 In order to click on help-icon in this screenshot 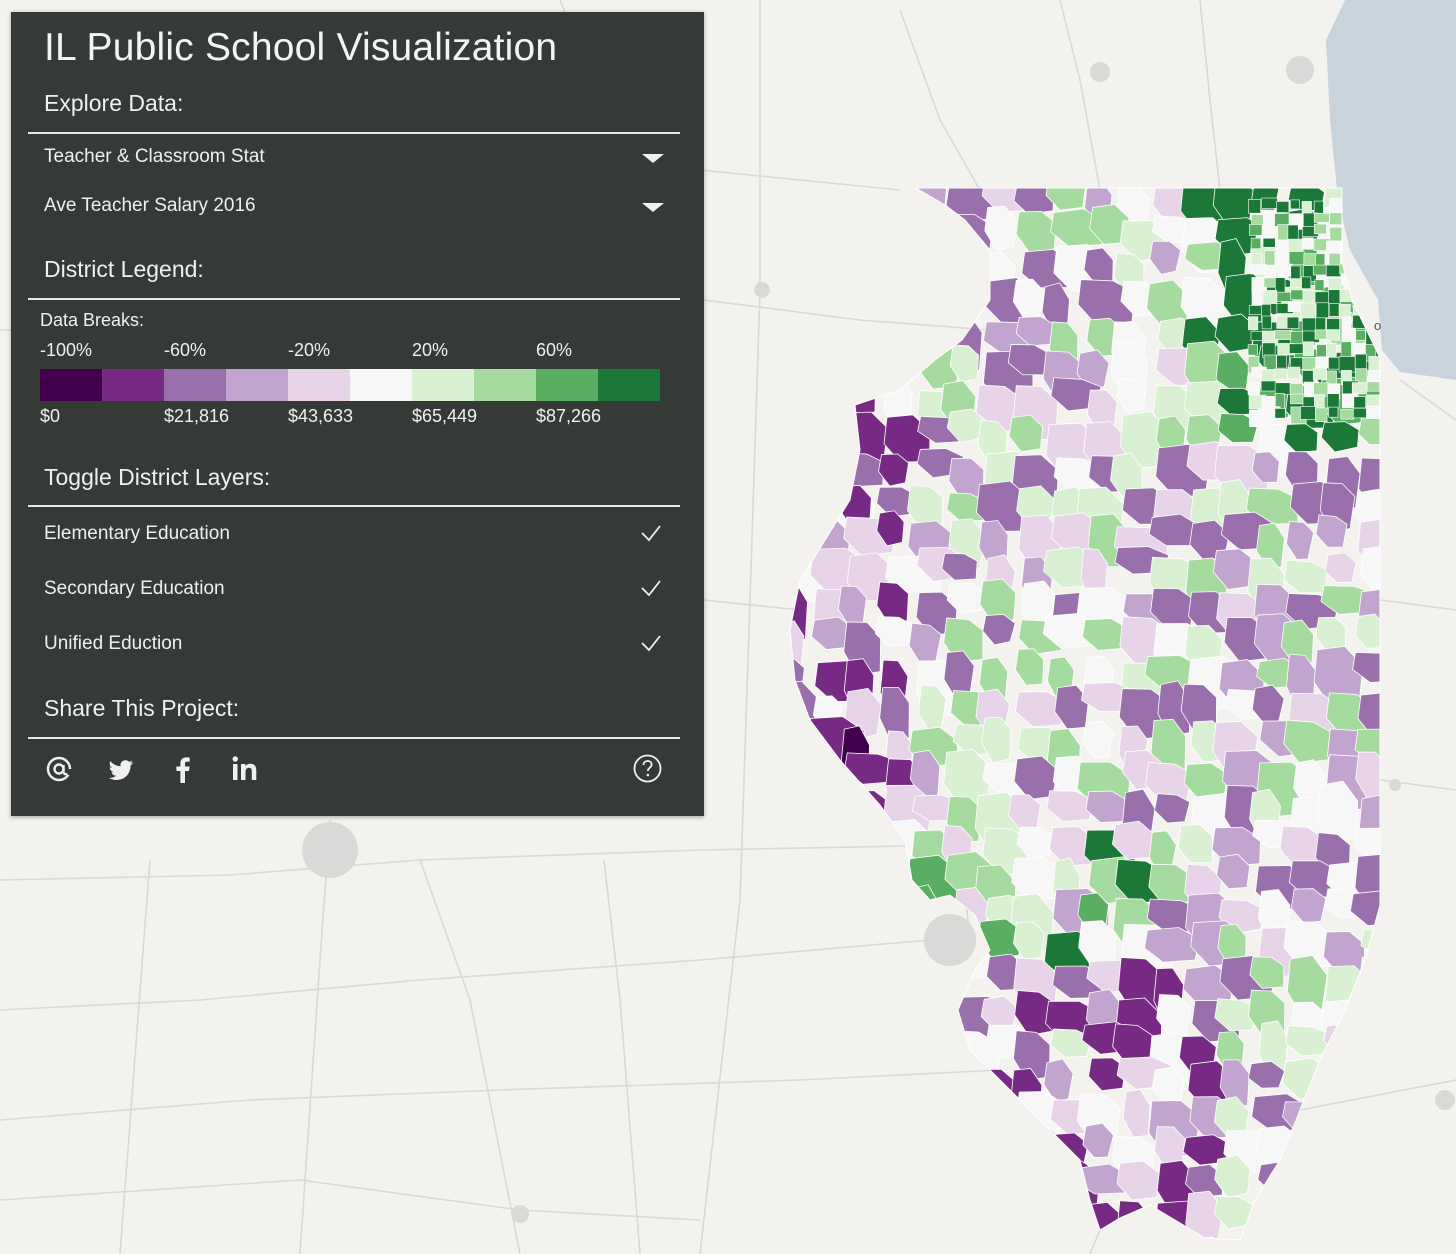, I will do `click(647, 768)`.